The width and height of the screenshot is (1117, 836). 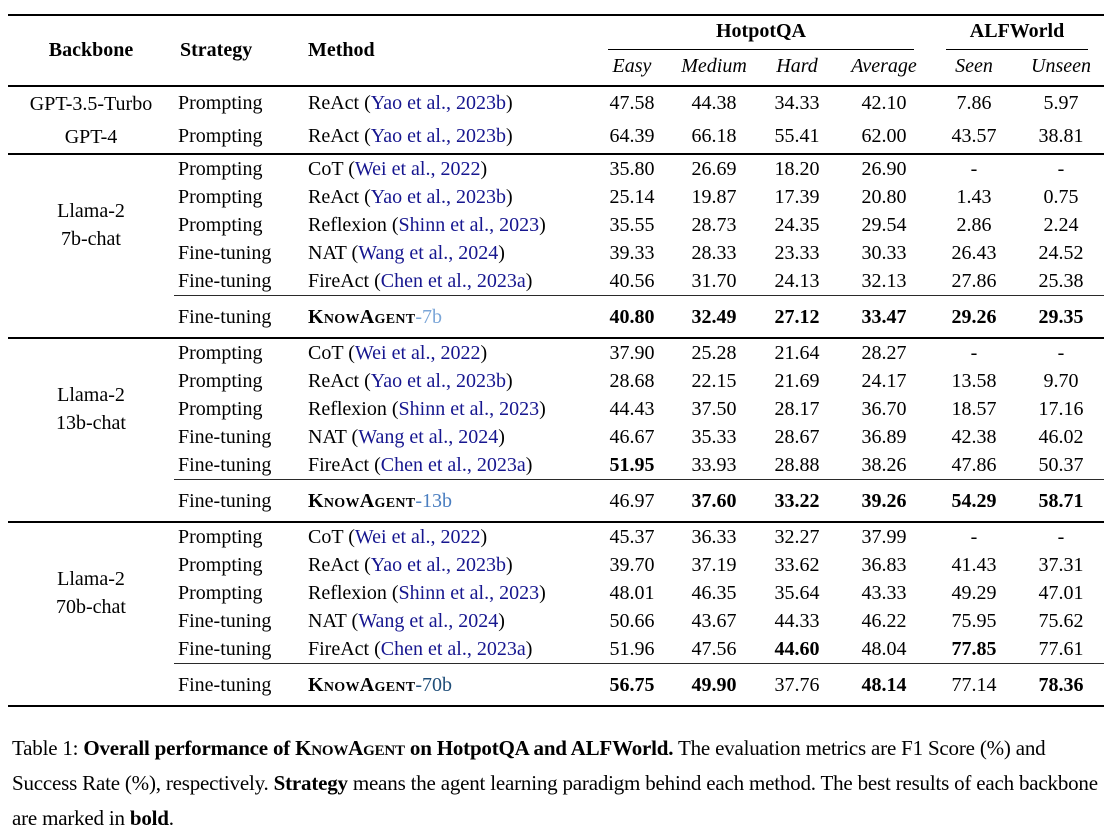 I want to click on method-name: FireAct, so click(x=339, y=464).